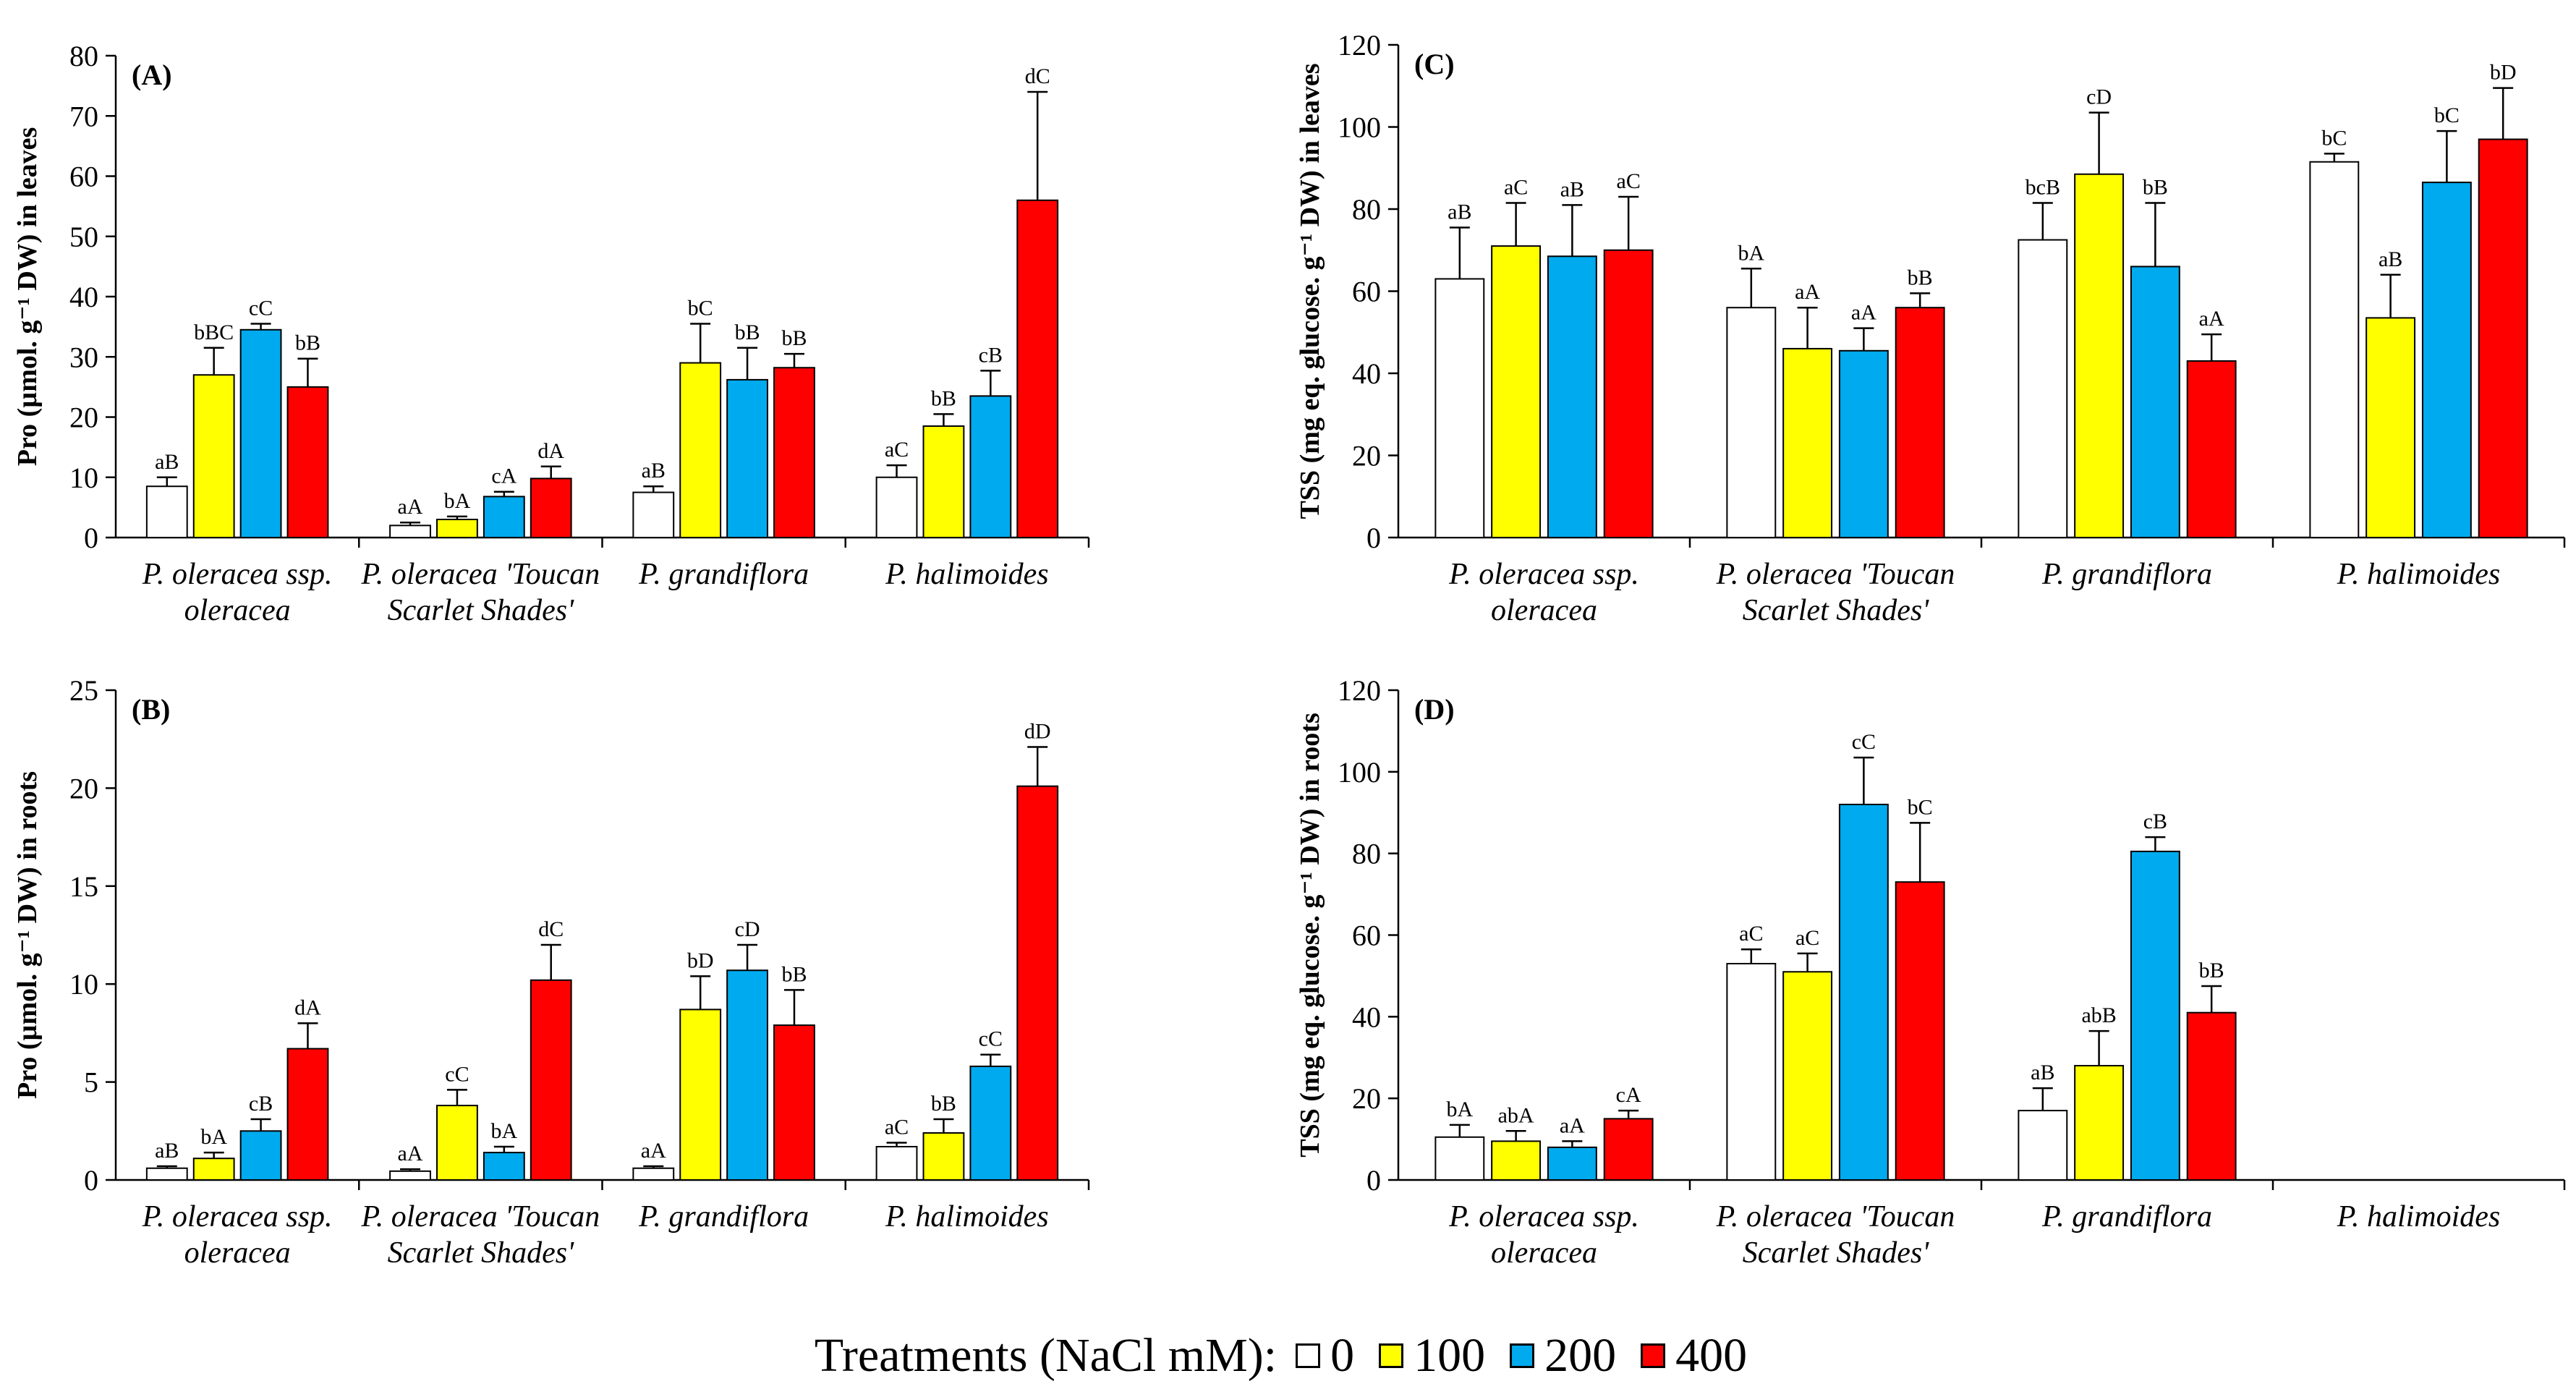  Describe the element at coordinates (991, 355) in the screenshot. I see `data-label: cB` at that location.